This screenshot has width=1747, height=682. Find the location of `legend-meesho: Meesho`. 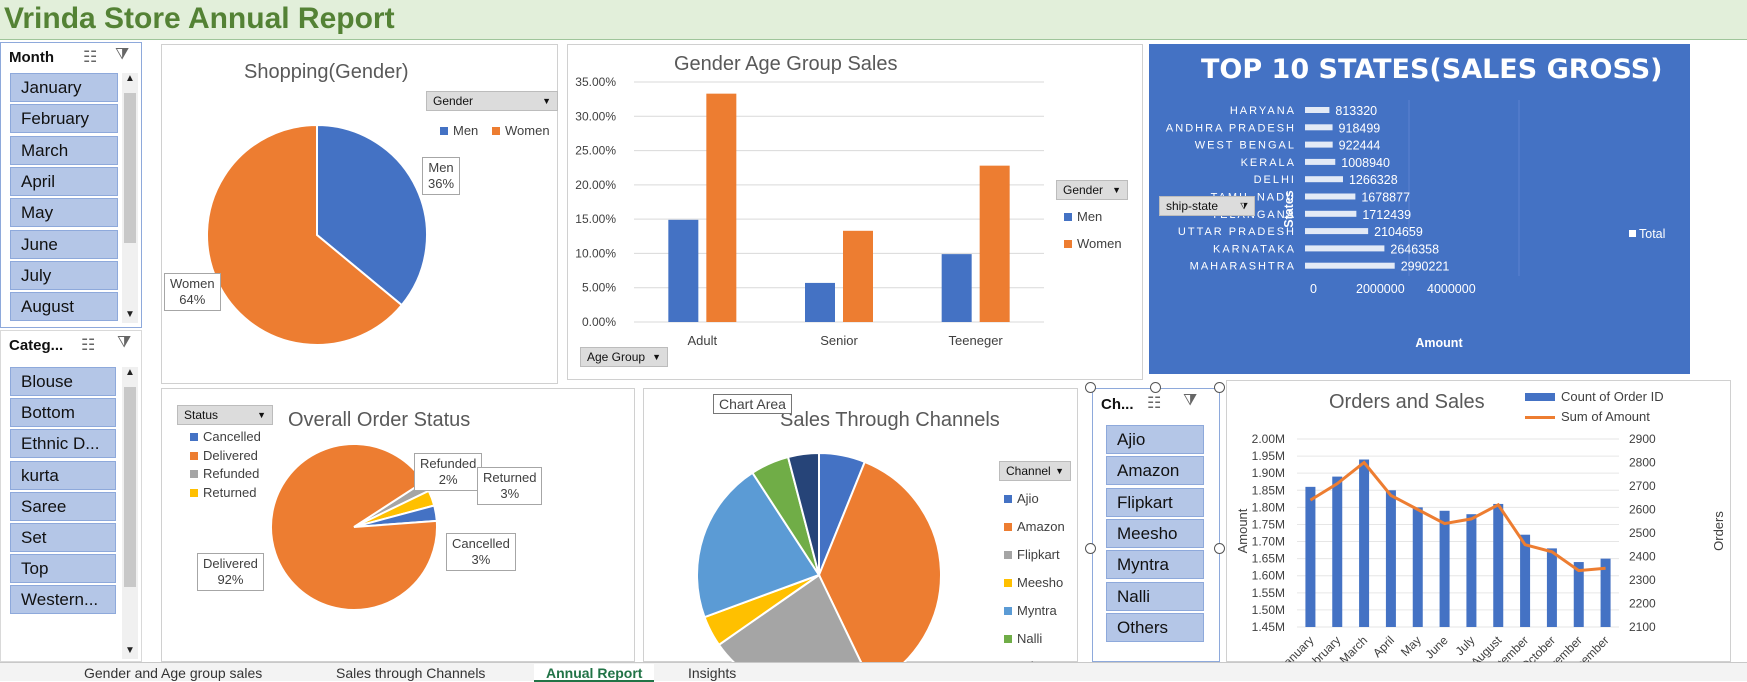

legend-meesho: Meesho is located at coordinates (1033, 582).